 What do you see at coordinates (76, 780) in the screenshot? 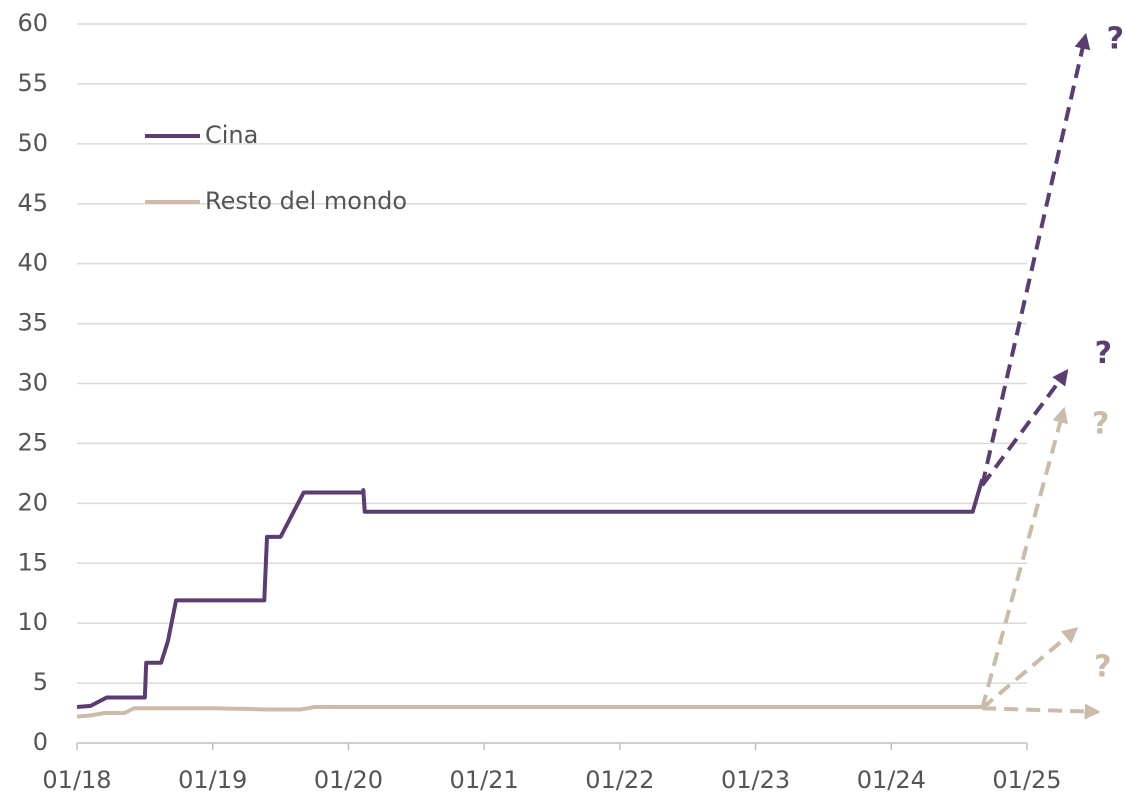
I see `x-tick-label: 01/18` at bounding box center [76, 780].